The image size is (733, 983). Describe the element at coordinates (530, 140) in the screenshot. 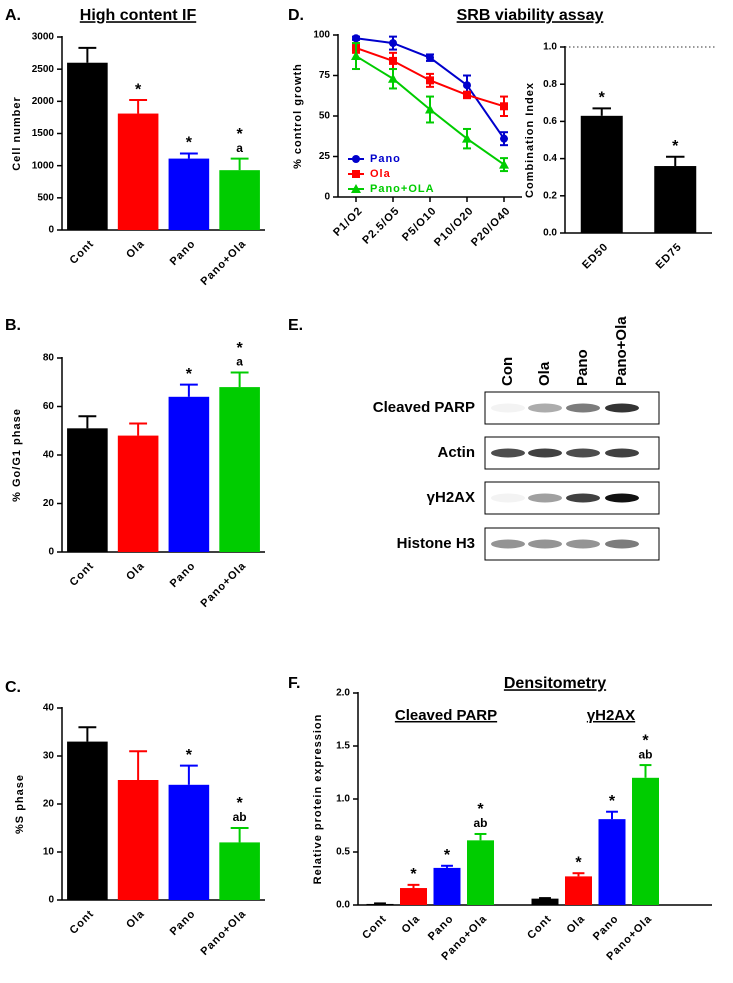

I see `y-axis-label: Combination Index` at that location.